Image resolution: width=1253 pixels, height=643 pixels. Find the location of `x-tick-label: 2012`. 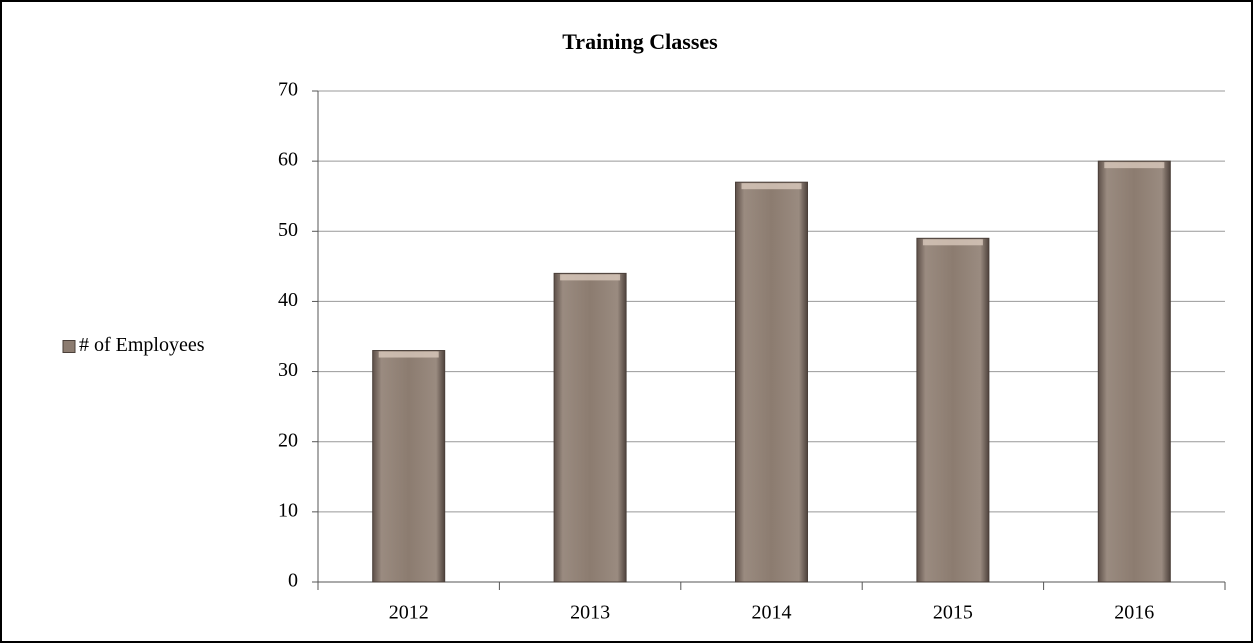

x-tick-label: 2012 is located at coordinates (409, 613).